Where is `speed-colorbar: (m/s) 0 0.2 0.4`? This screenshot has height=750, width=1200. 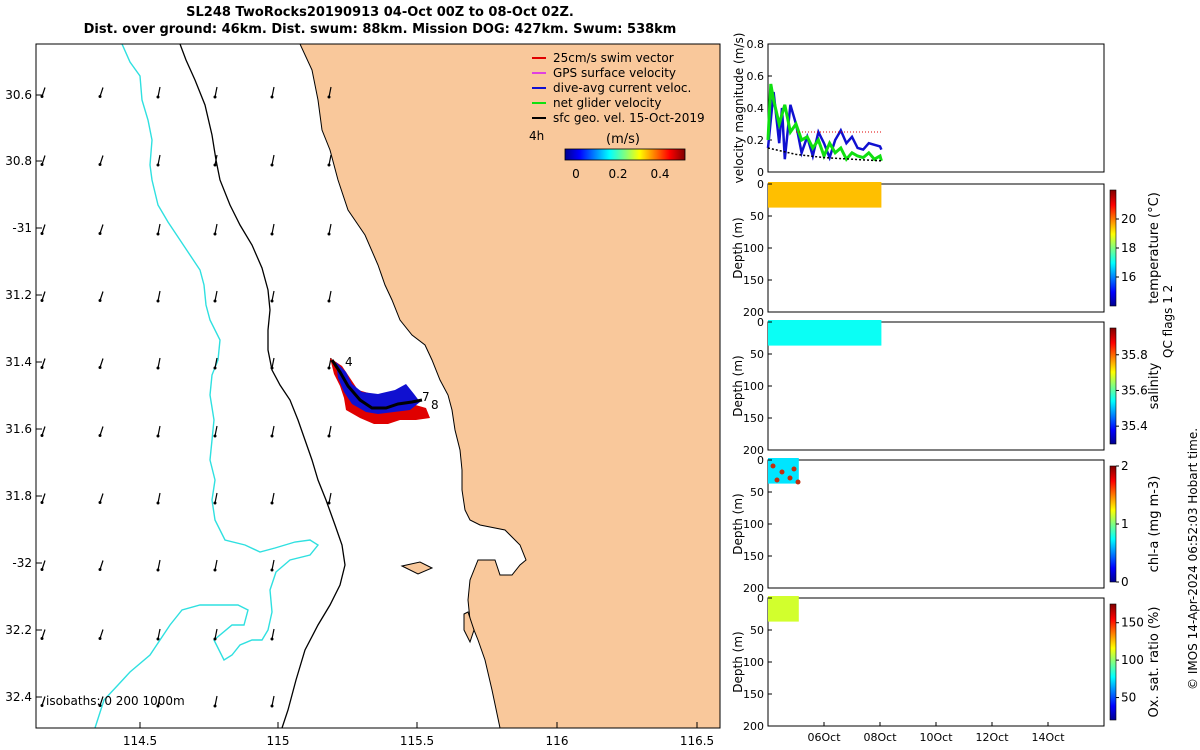
speed-colorbar: (m/s) 0 0.2 0.4 is located at coordinates (625, 156).